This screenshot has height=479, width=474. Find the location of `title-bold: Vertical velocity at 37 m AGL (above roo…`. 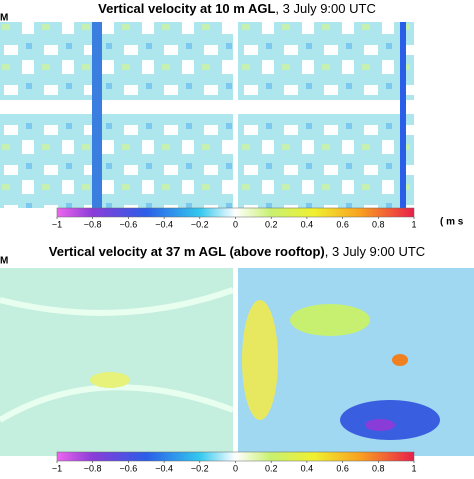

title-bold: Vertical velocity at 37 m AGL (above roo… is located at coordinates (187, 251).